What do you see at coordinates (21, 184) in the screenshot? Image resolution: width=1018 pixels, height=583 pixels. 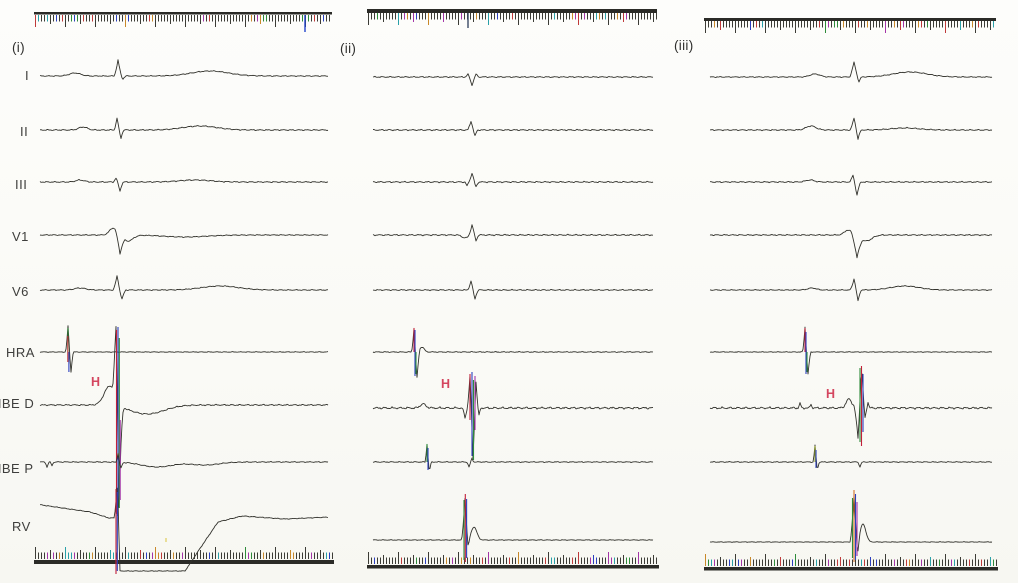 I see `lead-label-2: III` at bounding box center [21, 184].